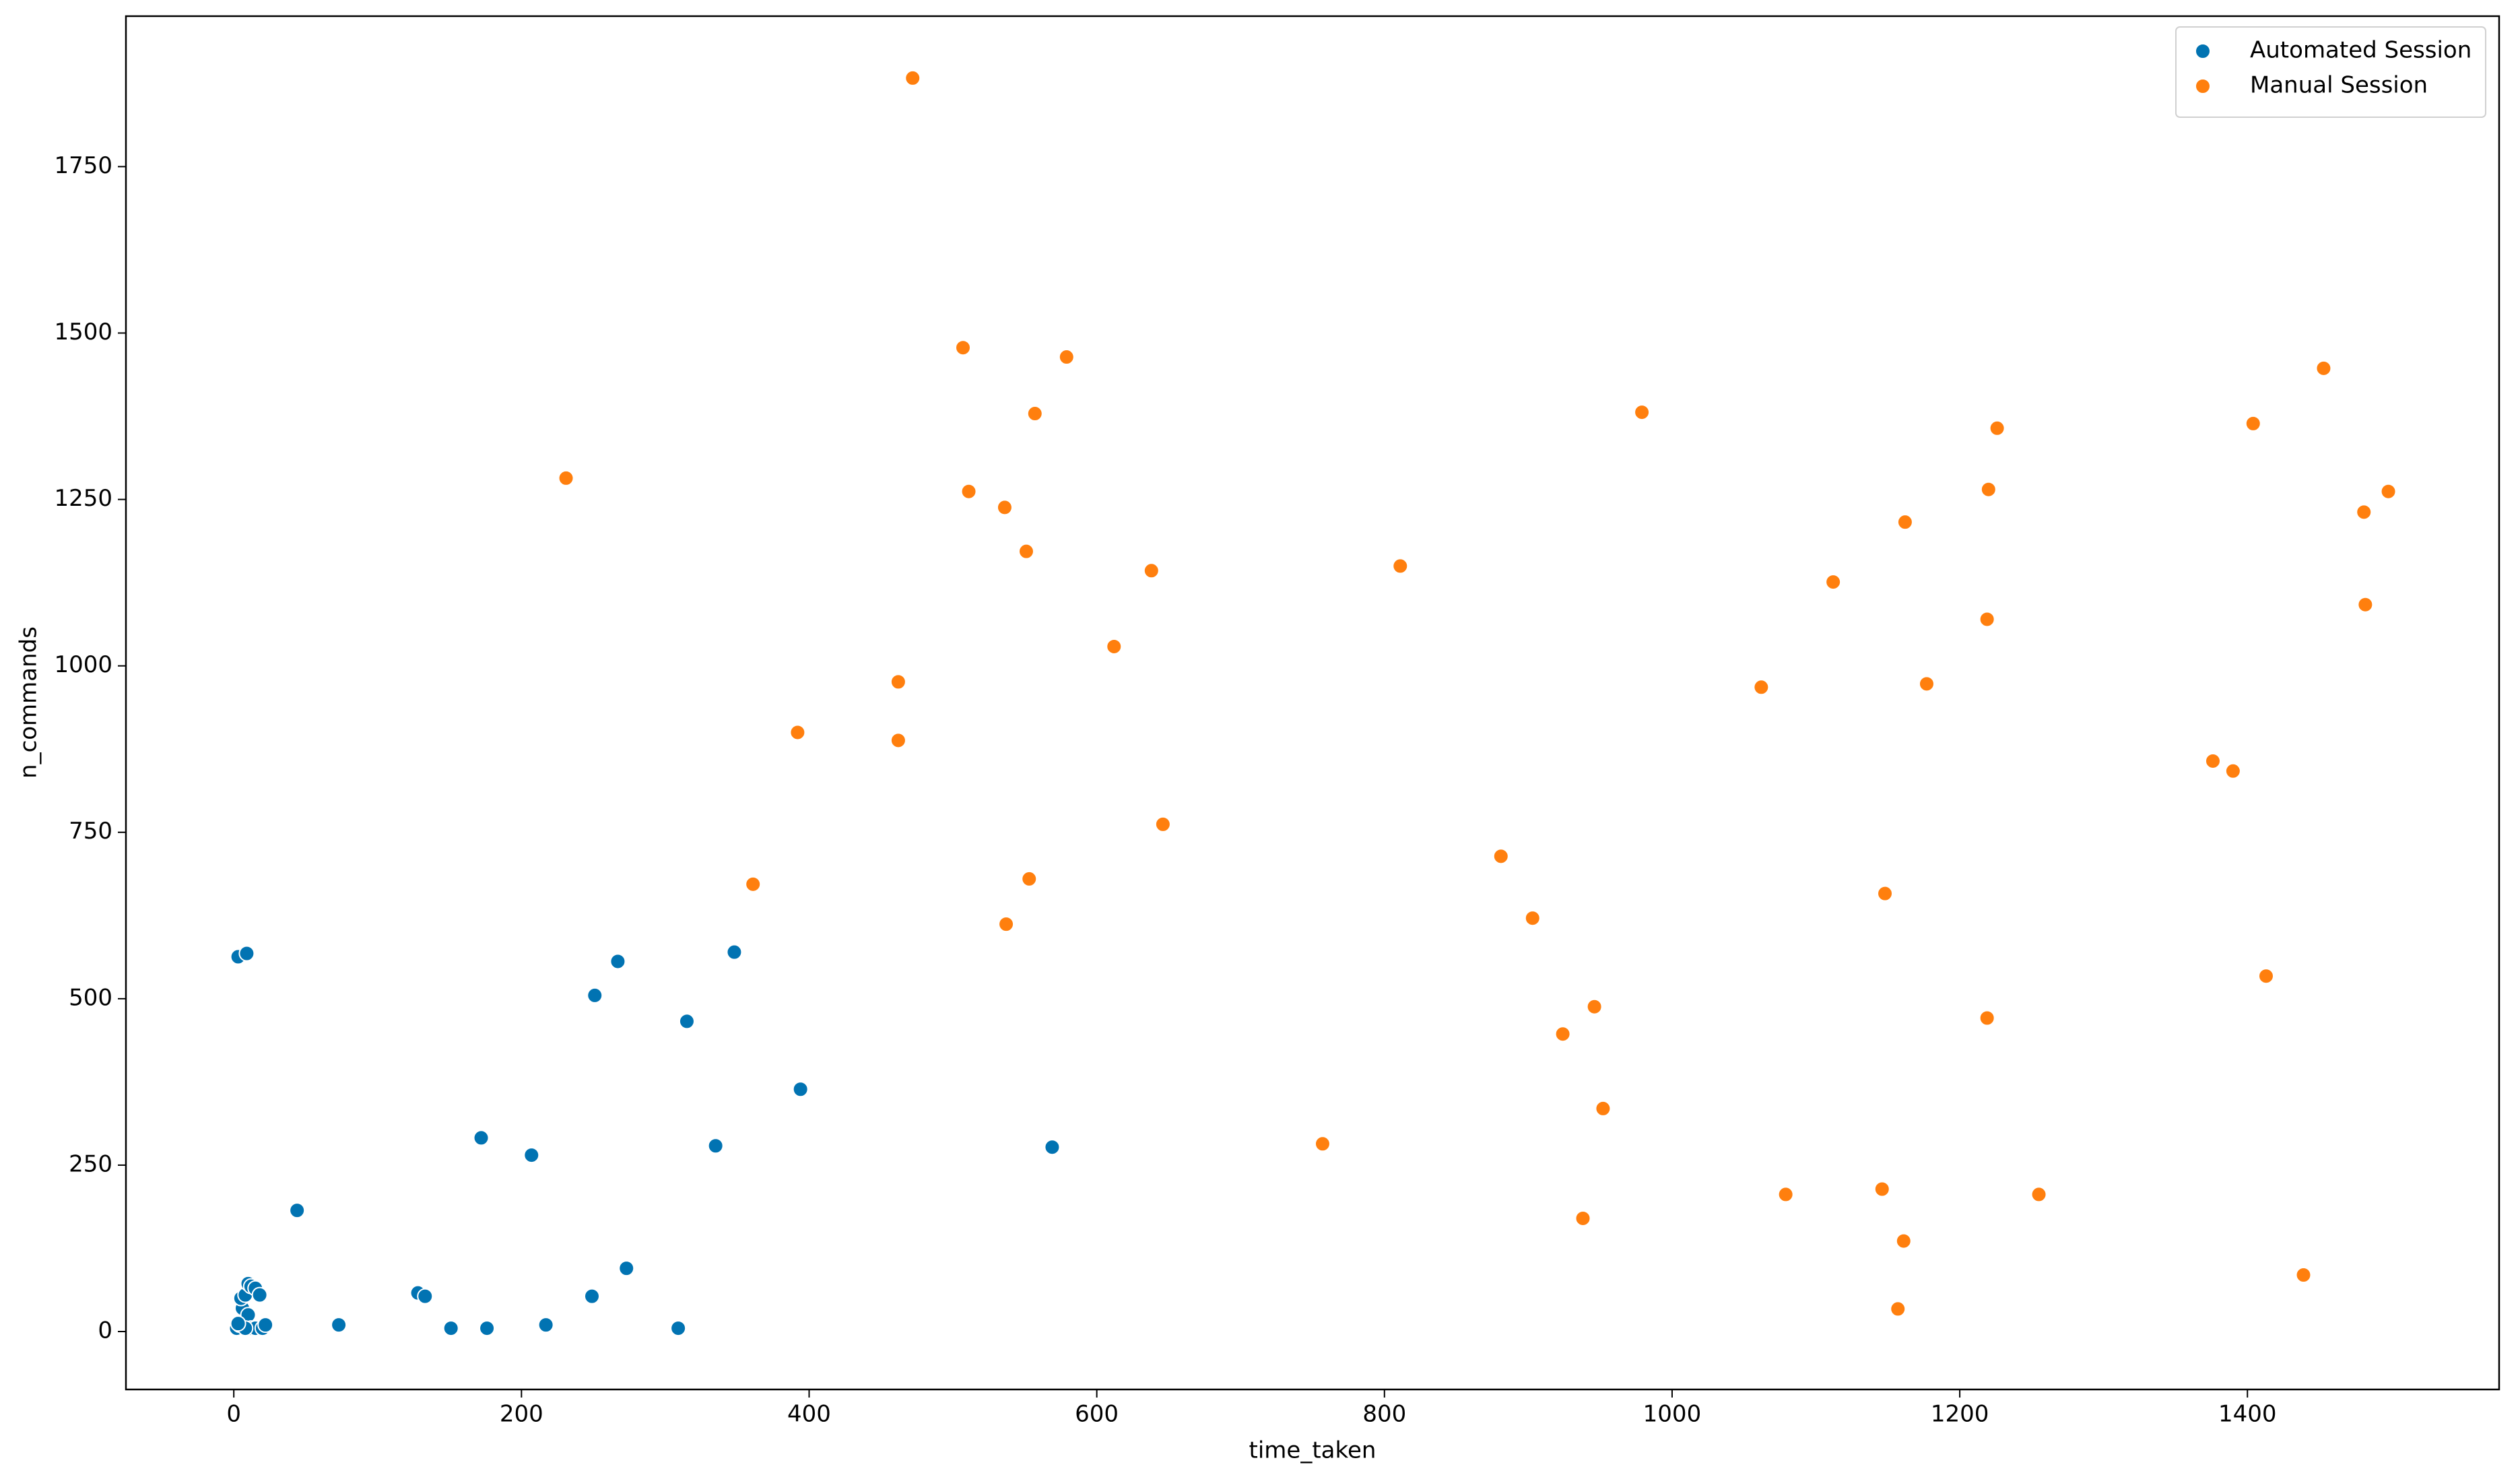 Image resolution: width=2520 pixels, height=1475 pixels. I want to click on y-tick-label: 1750, so click(83, 165).